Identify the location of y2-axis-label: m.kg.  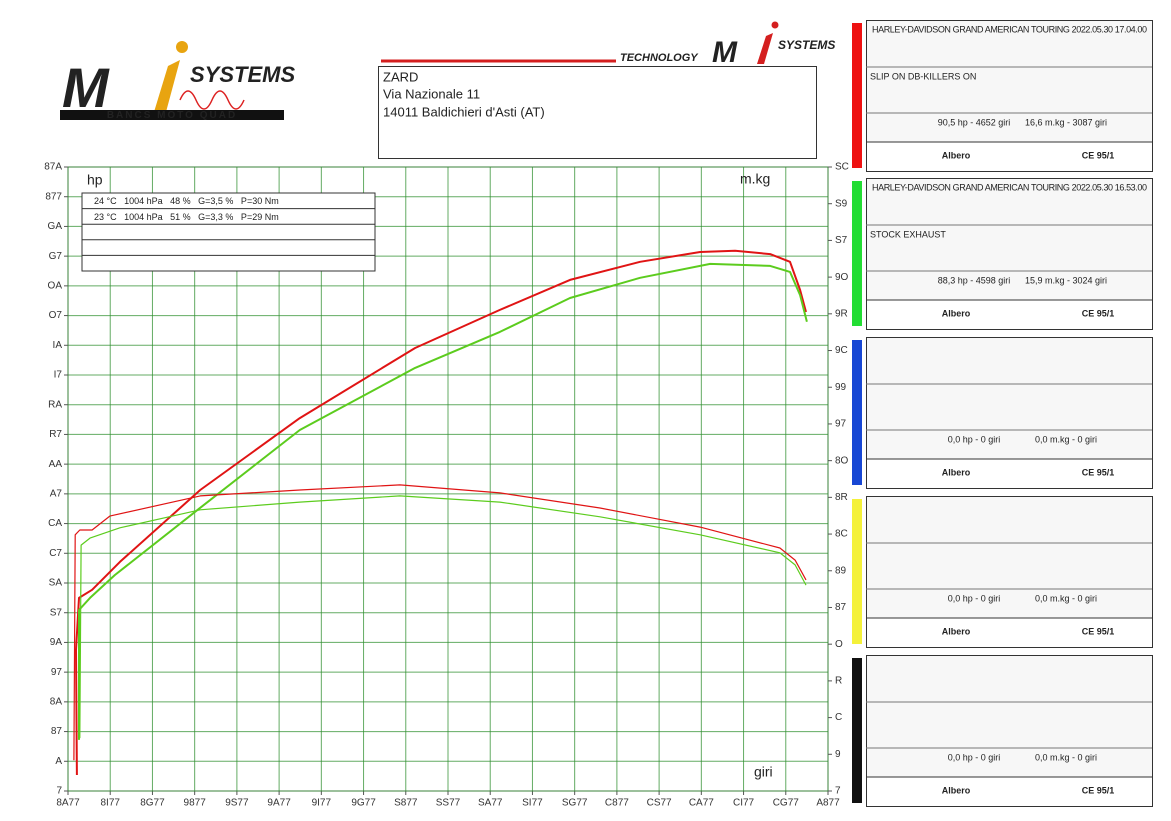
(755, 179).